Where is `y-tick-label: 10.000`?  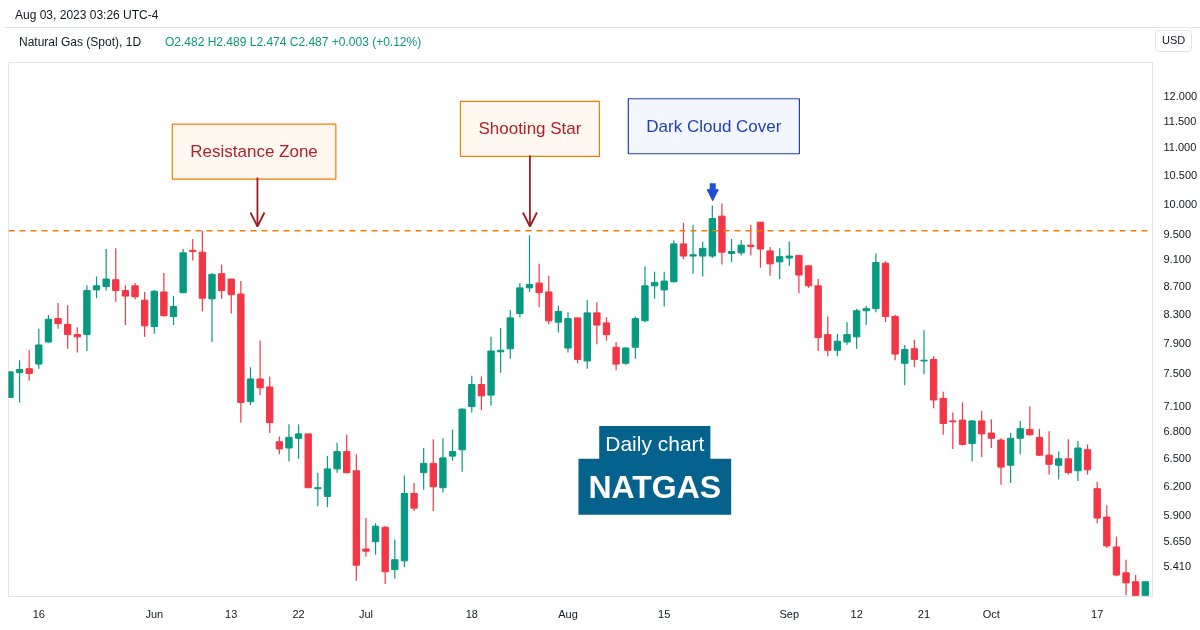 y-tick-label: 10.000 is located at coordinates (1180, 203).